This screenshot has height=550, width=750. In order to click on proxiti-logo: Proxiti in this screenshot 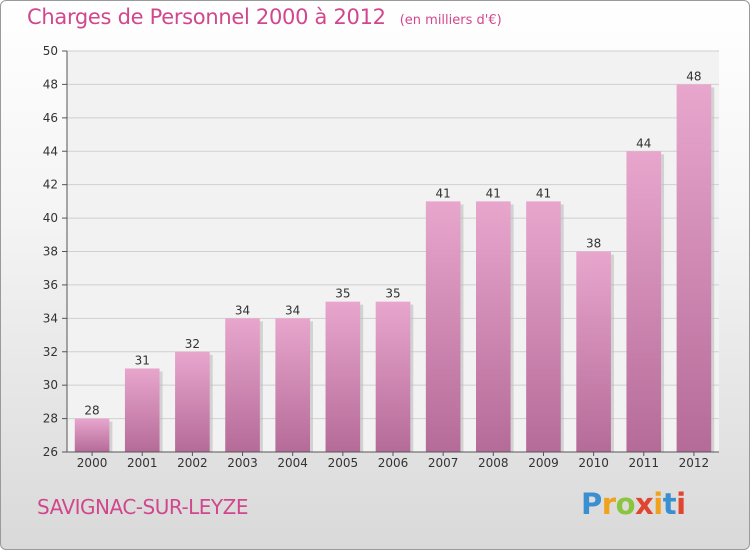, I will do `click(633, 504)`.